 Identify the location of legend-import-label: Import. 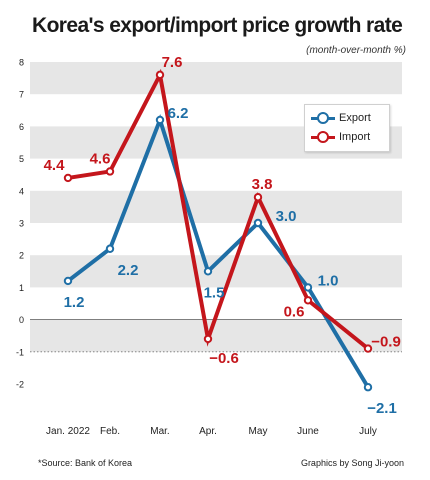
(355, 137).